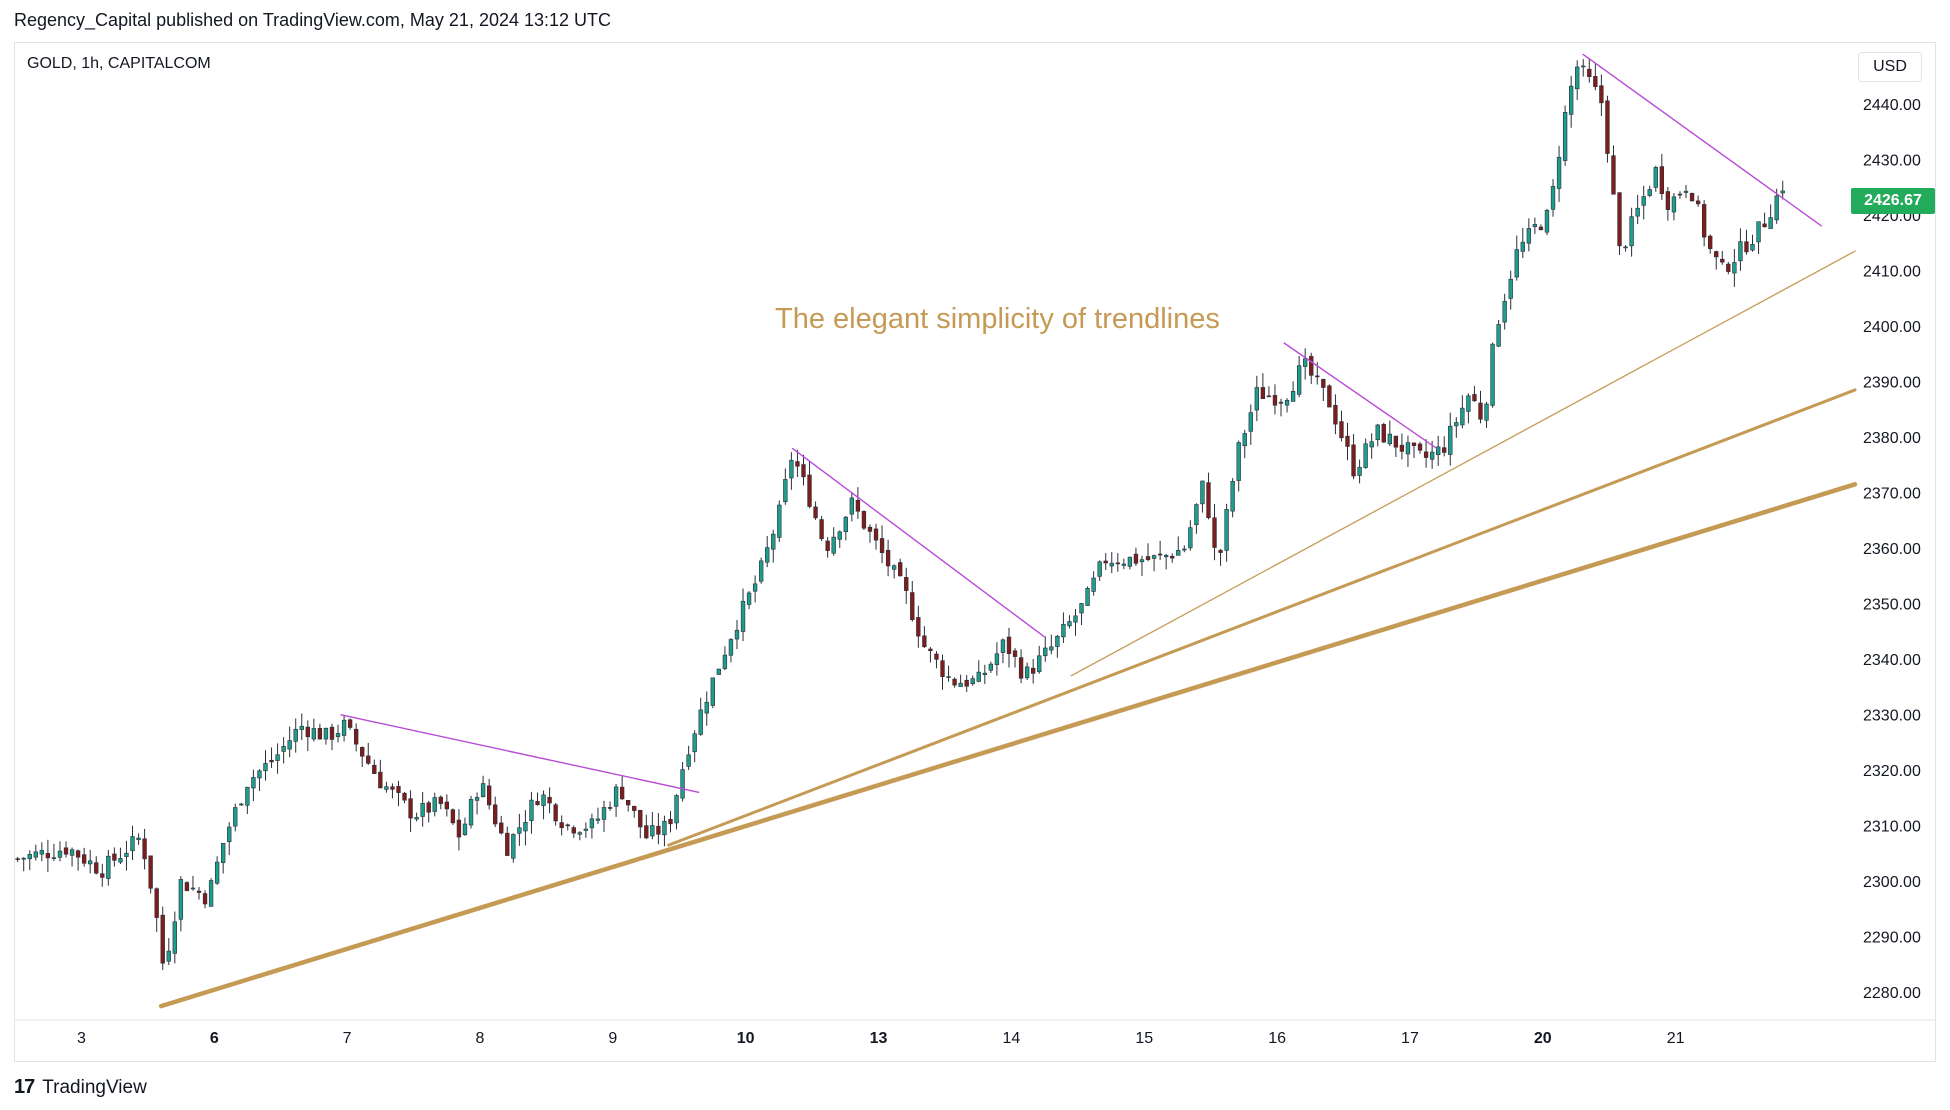 This screenshot has height=1110, width=1950. I want to click on footer-brand: 17 TradingView, so click(80, 1087).